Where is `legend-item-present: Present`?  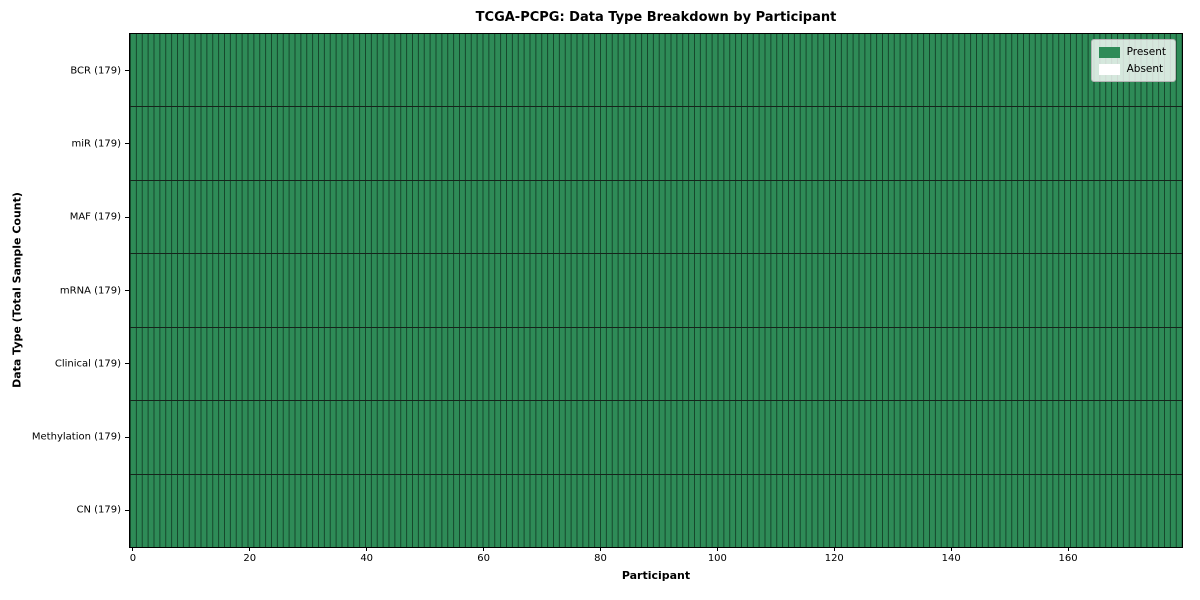 legend-item-present: Present is located at coordinates (1132, 52).